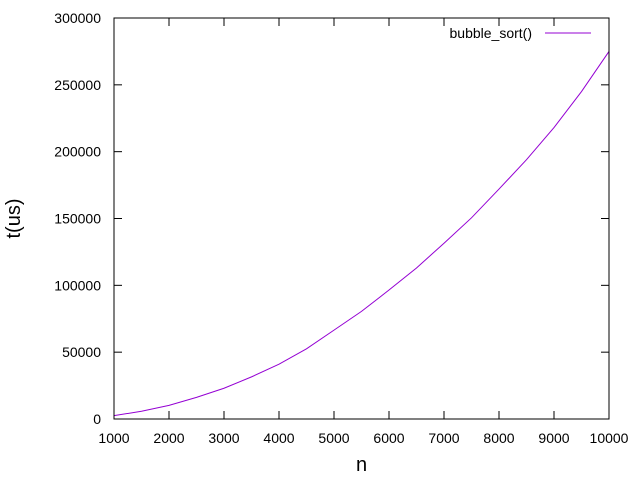  Describe the element at coordinates (333, 438) in the screenshot. I see `x-tick-label: 5000` at that location.